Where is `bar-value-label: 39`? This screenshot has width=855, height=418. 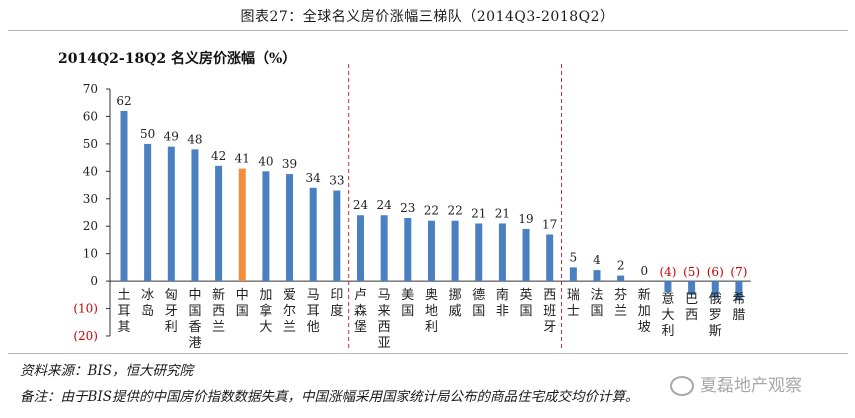
bar-value-label: 39 is located at coordinates (289, 164).